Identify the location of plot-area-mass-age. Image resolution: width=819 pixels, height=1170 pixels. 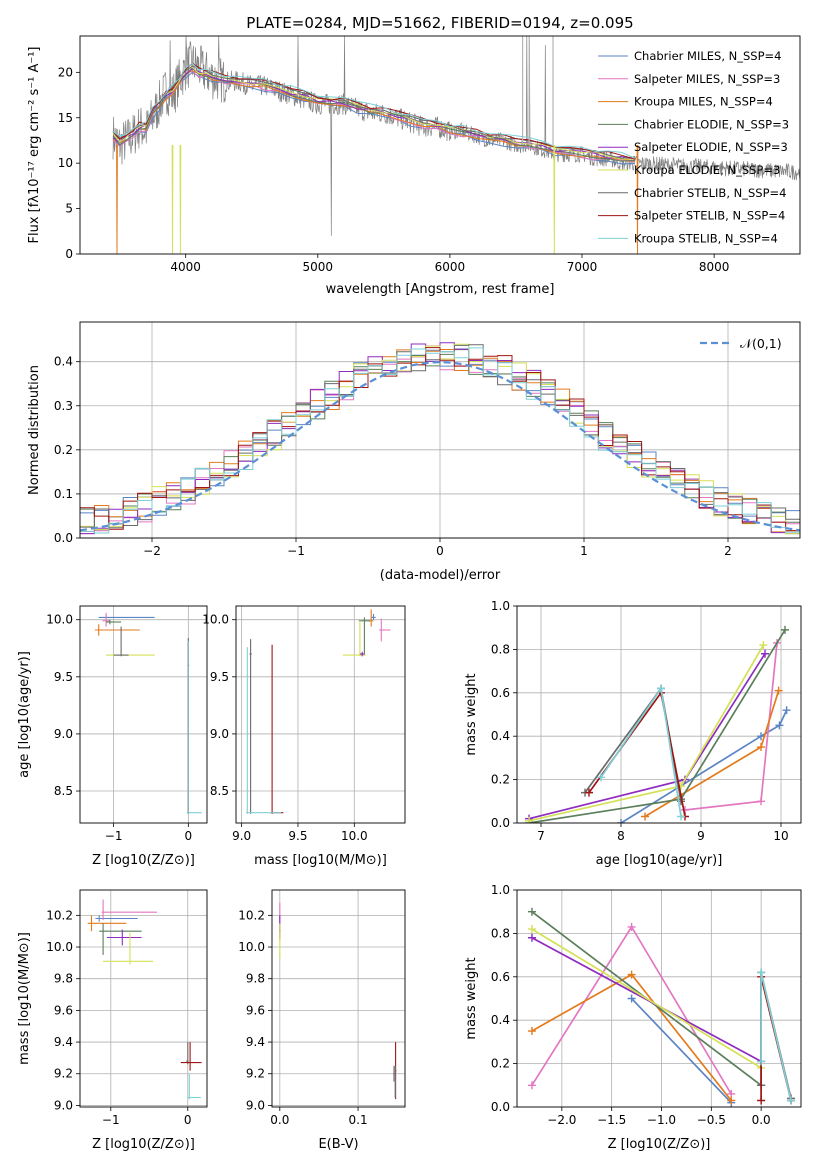
(318, 711).